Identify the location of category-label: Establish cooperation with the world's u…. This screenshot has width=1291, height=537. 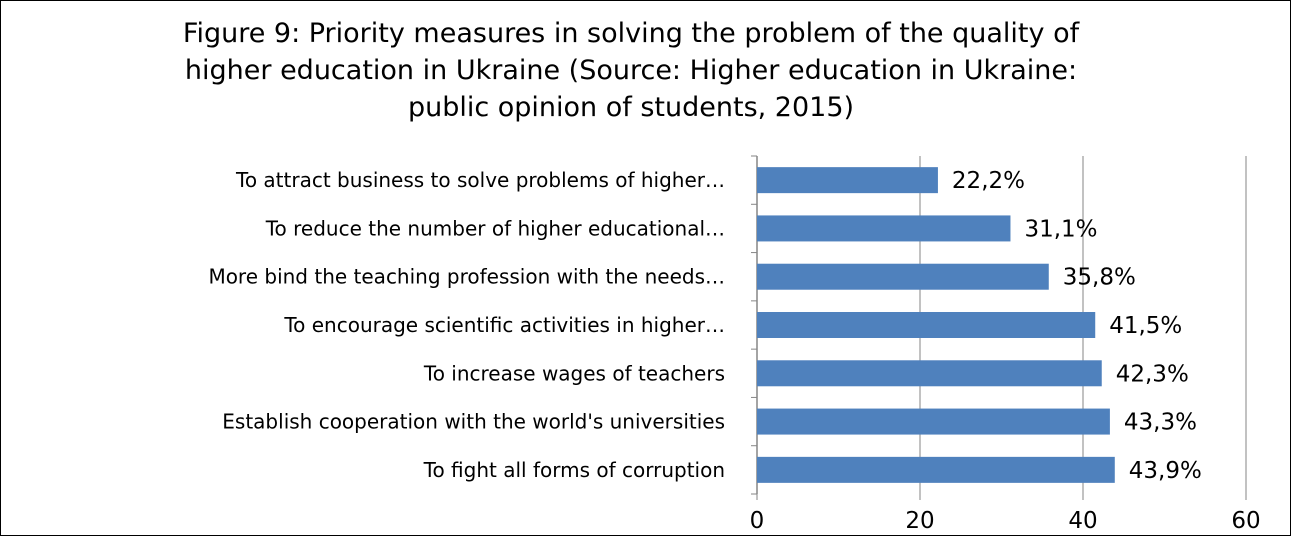
(473, 422).